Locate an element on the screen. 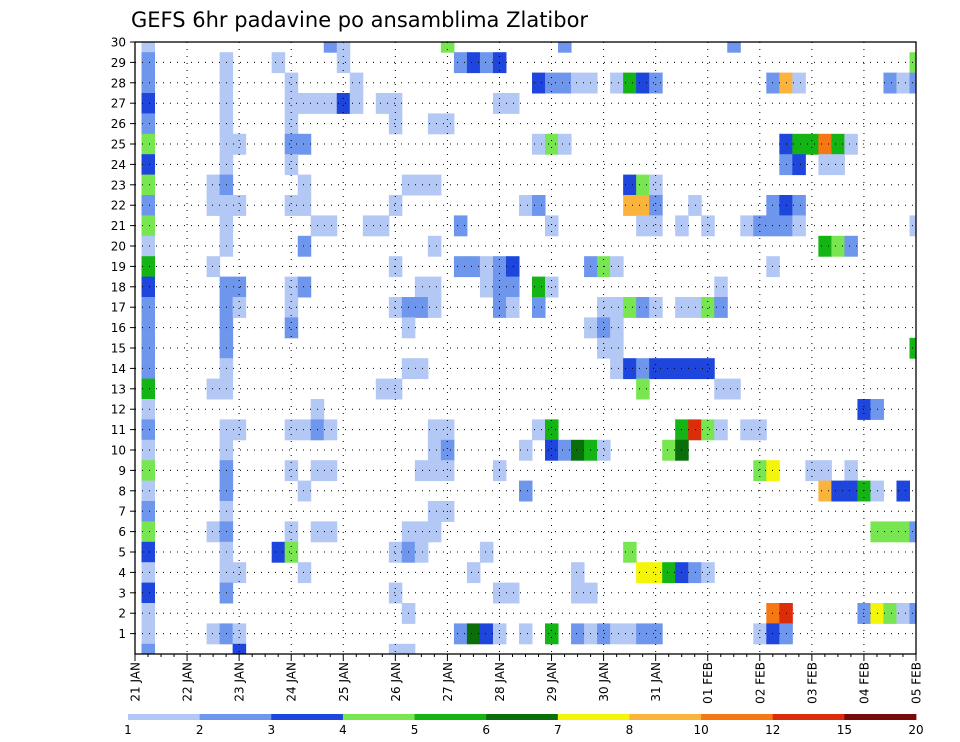  y-tick-label: 27 is located at coordinates (118, 104).